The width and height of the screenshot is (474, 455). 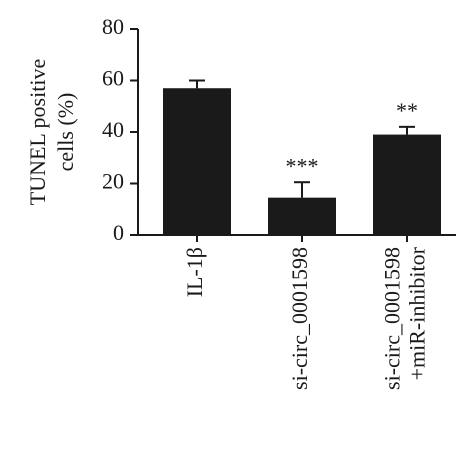 I want to click on x-tick-label: IL-1β, so click(x=194, y=272).